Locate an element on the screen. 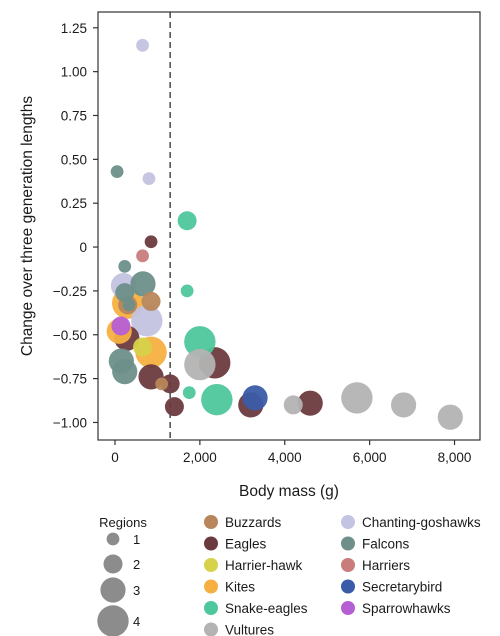 The width and height of the screenshot is (500, 636). y-tick-label: −0.50 is located at coordinates (70, 335).